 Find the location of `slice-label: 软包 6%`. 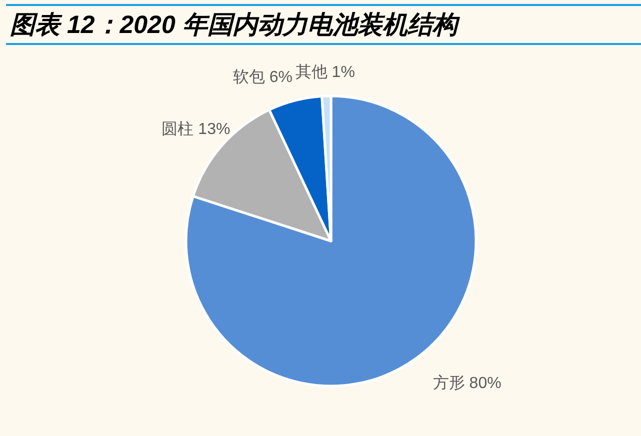

slice-label: 软包 6% is located at coordinates (262, 77).